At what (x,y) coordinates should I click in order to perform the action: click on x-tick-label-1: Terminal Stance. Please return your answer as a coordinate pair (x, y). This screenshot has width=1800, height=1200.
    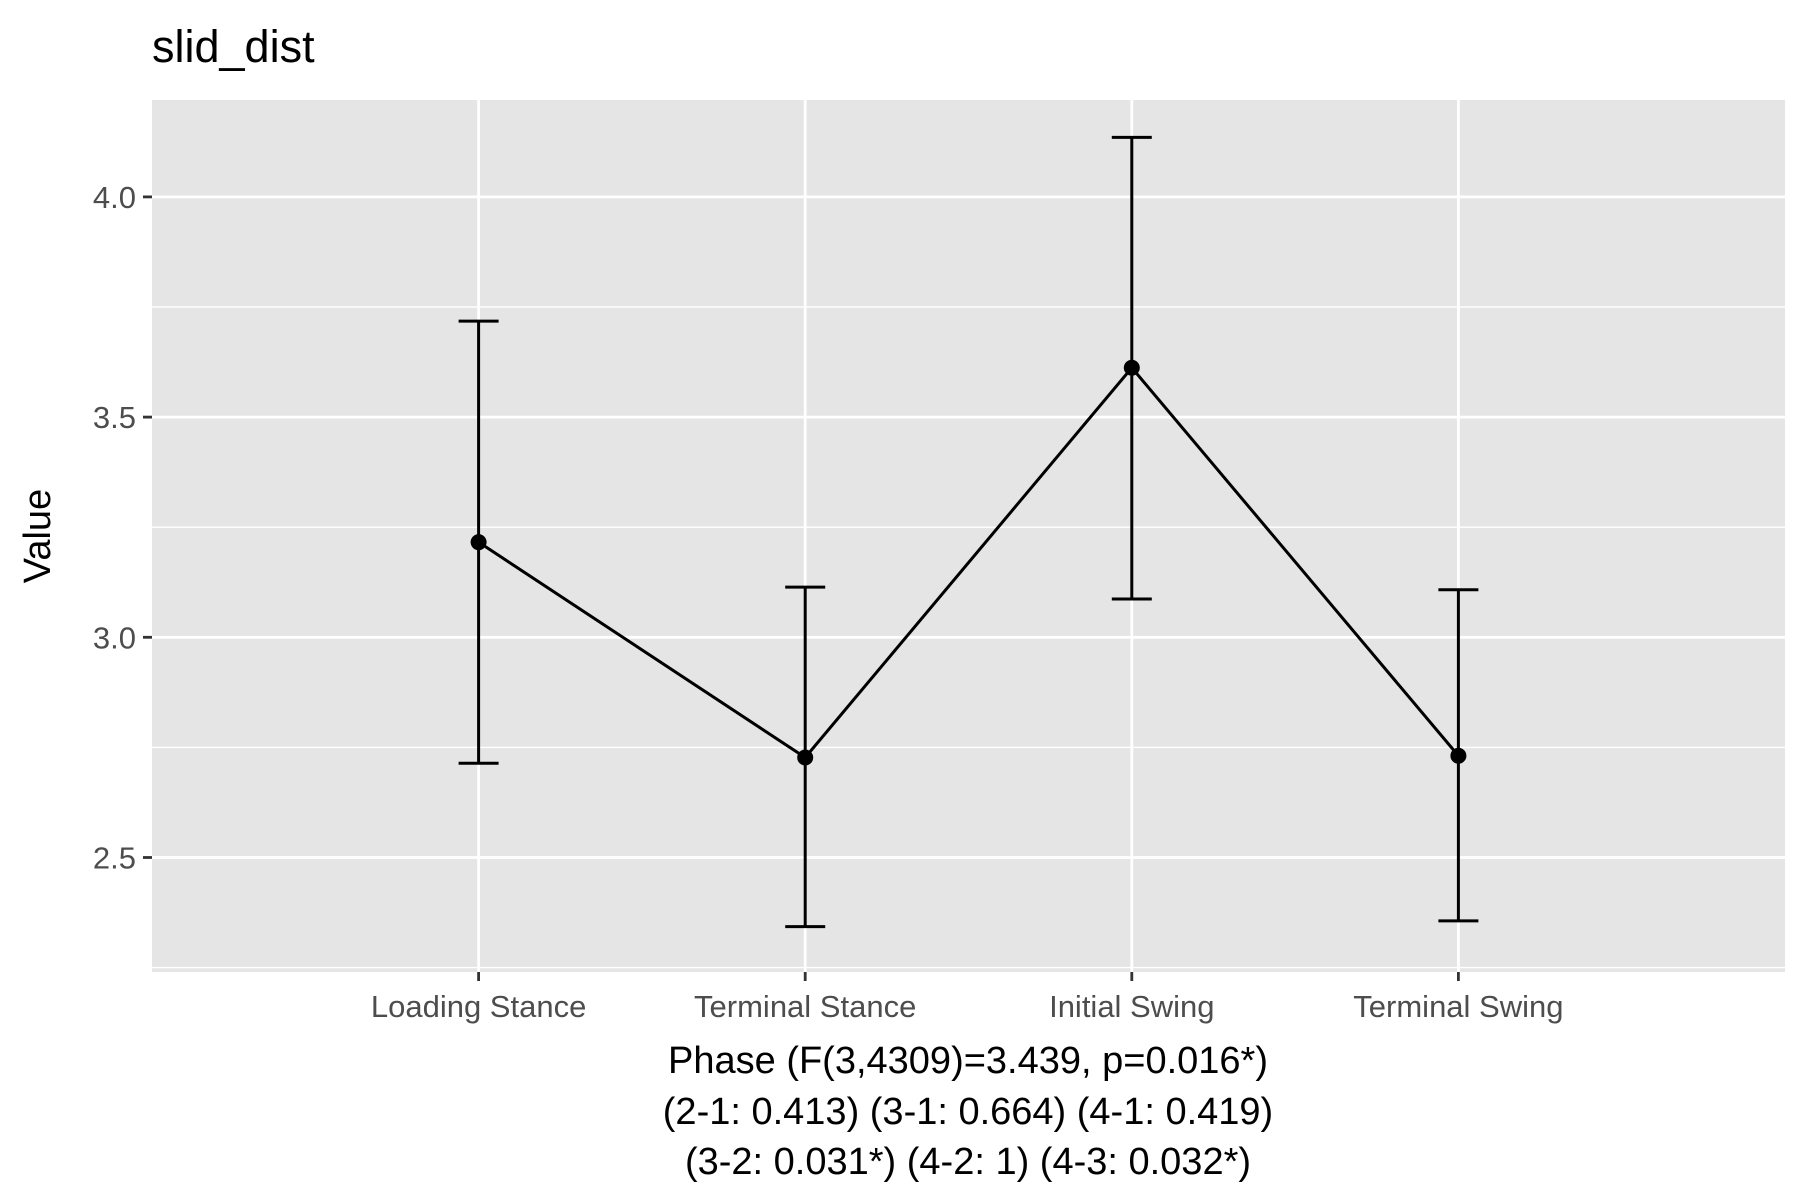
    Looking at the image, I should click on (805, 1006).